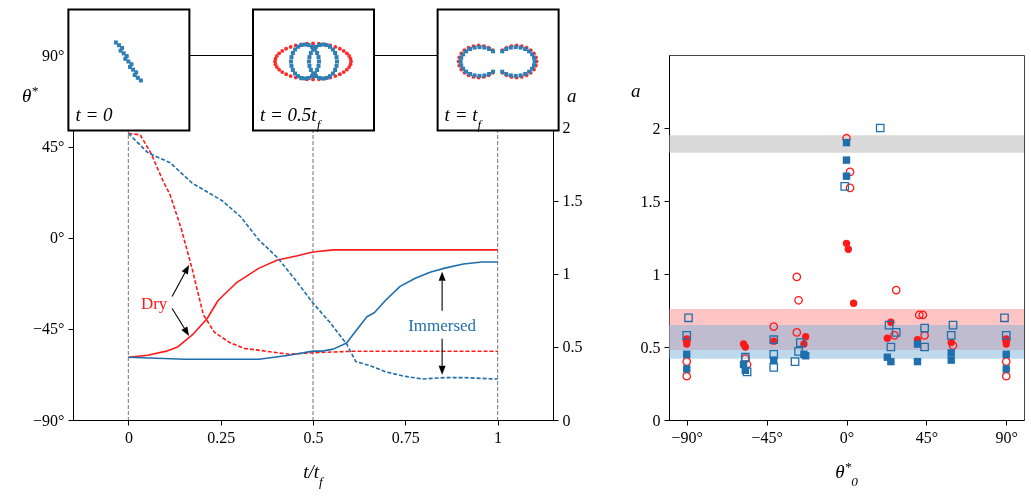  I want to click on y-tick-label: 1.5, so click(650, 201).